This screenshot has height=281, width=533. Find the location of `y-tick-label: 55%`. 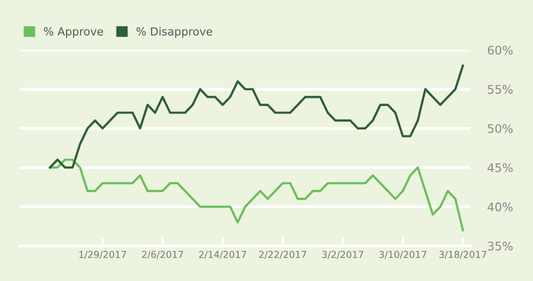

y-tick-label: 55% is located at coordinates (500, 89).